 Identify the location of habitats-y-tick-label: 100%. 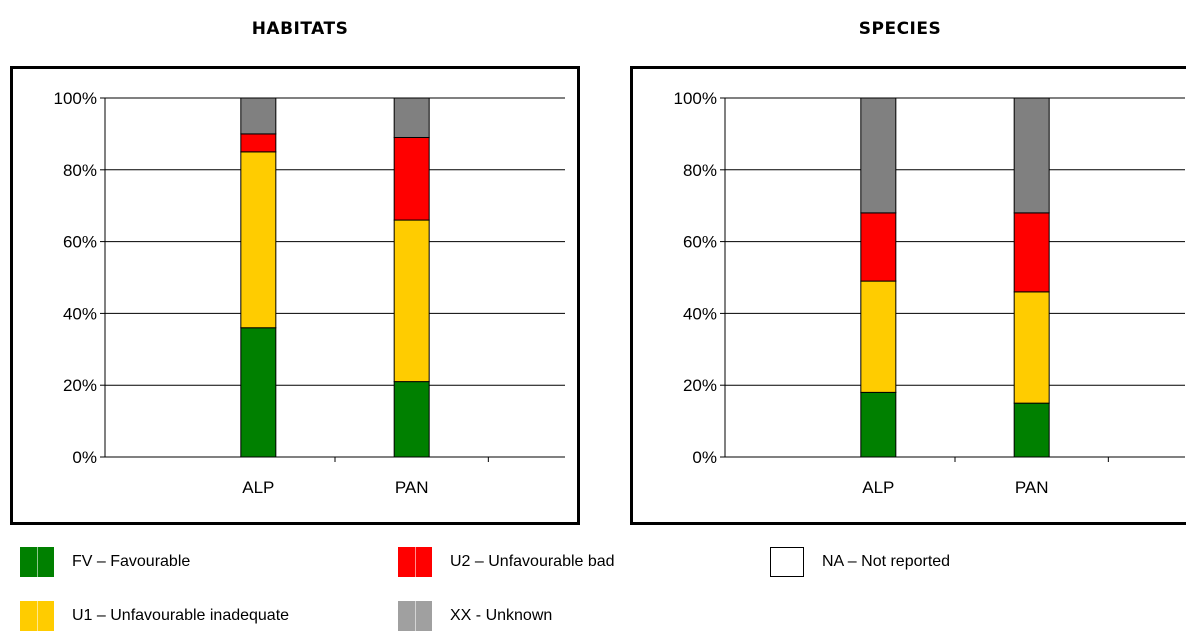
(75, 98).